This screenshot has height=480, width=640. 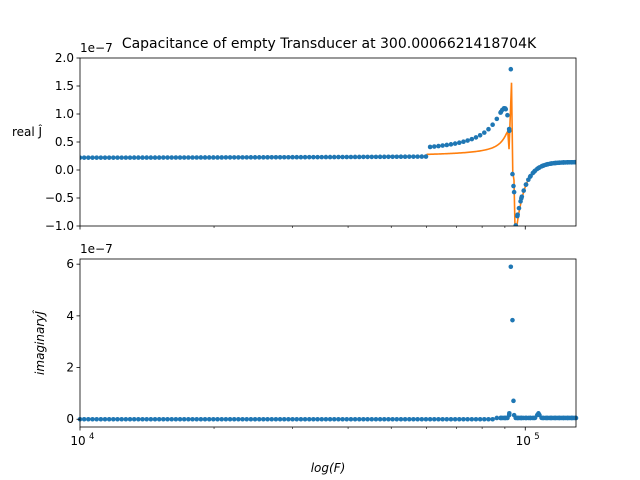 What do you see at coordinates (536, 437) in the screenshot?
I see `x-tick-exponent: 5` at bounding box center [536, 437].